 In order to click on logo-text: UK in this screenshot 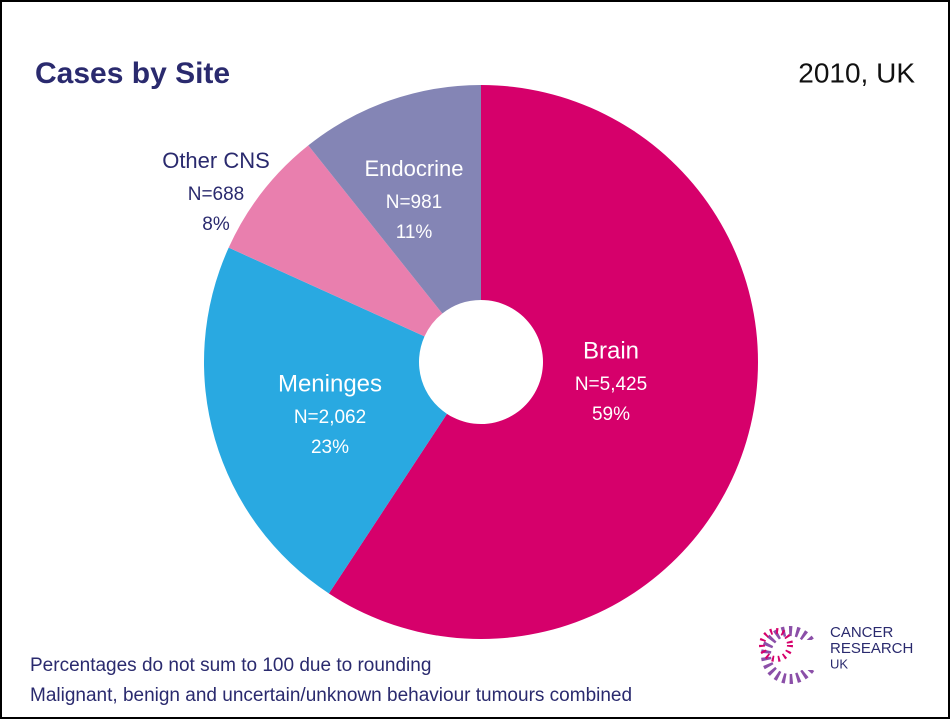, I will do `click(839, 663)`.